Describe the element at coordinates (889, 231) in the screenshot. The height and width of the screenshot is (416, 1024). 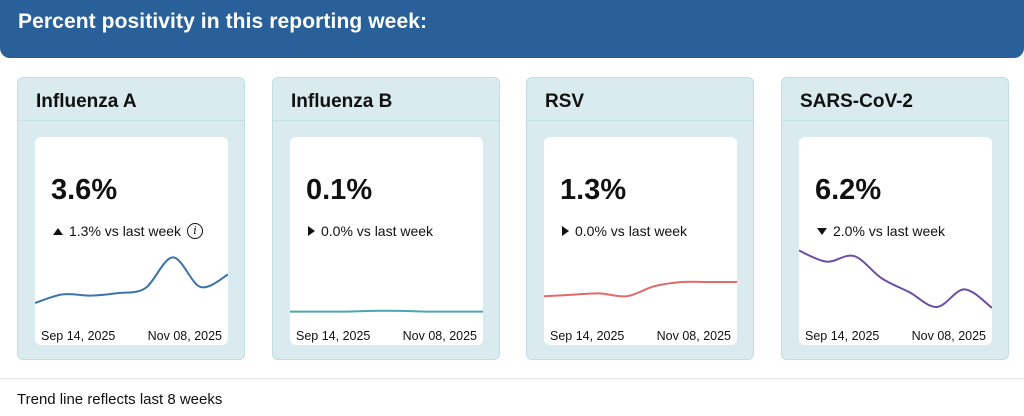
I see `change-text: 2.0% vs last week` at that location.